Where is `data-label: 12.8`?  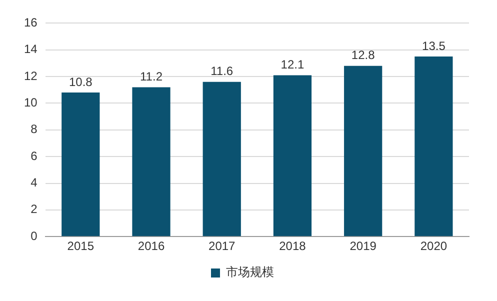
data-label: 12.8 is located at coordinates (363, 55).